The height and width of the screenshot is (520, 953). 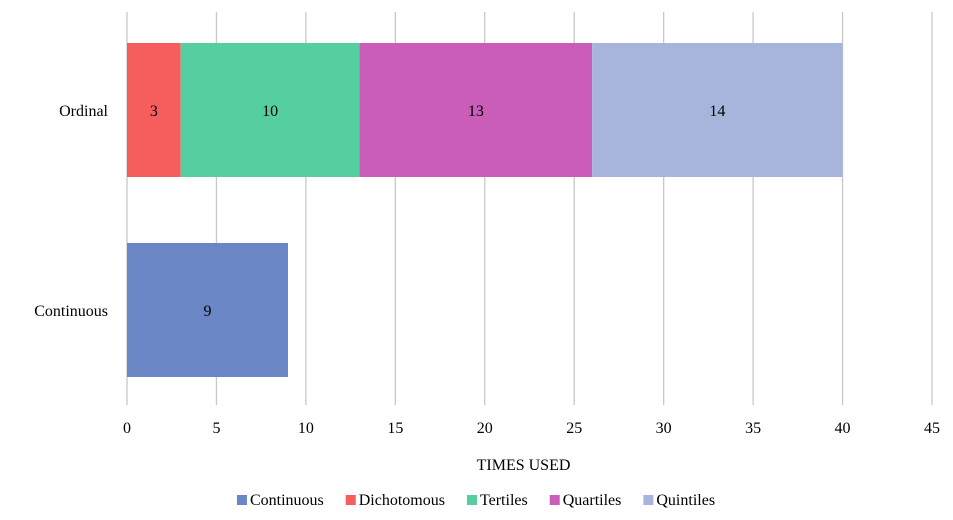 What do you see at coordinates (592, 500) in the screenshot?
I see `legend-label: Quartiles` at bounding box center [592, 500].